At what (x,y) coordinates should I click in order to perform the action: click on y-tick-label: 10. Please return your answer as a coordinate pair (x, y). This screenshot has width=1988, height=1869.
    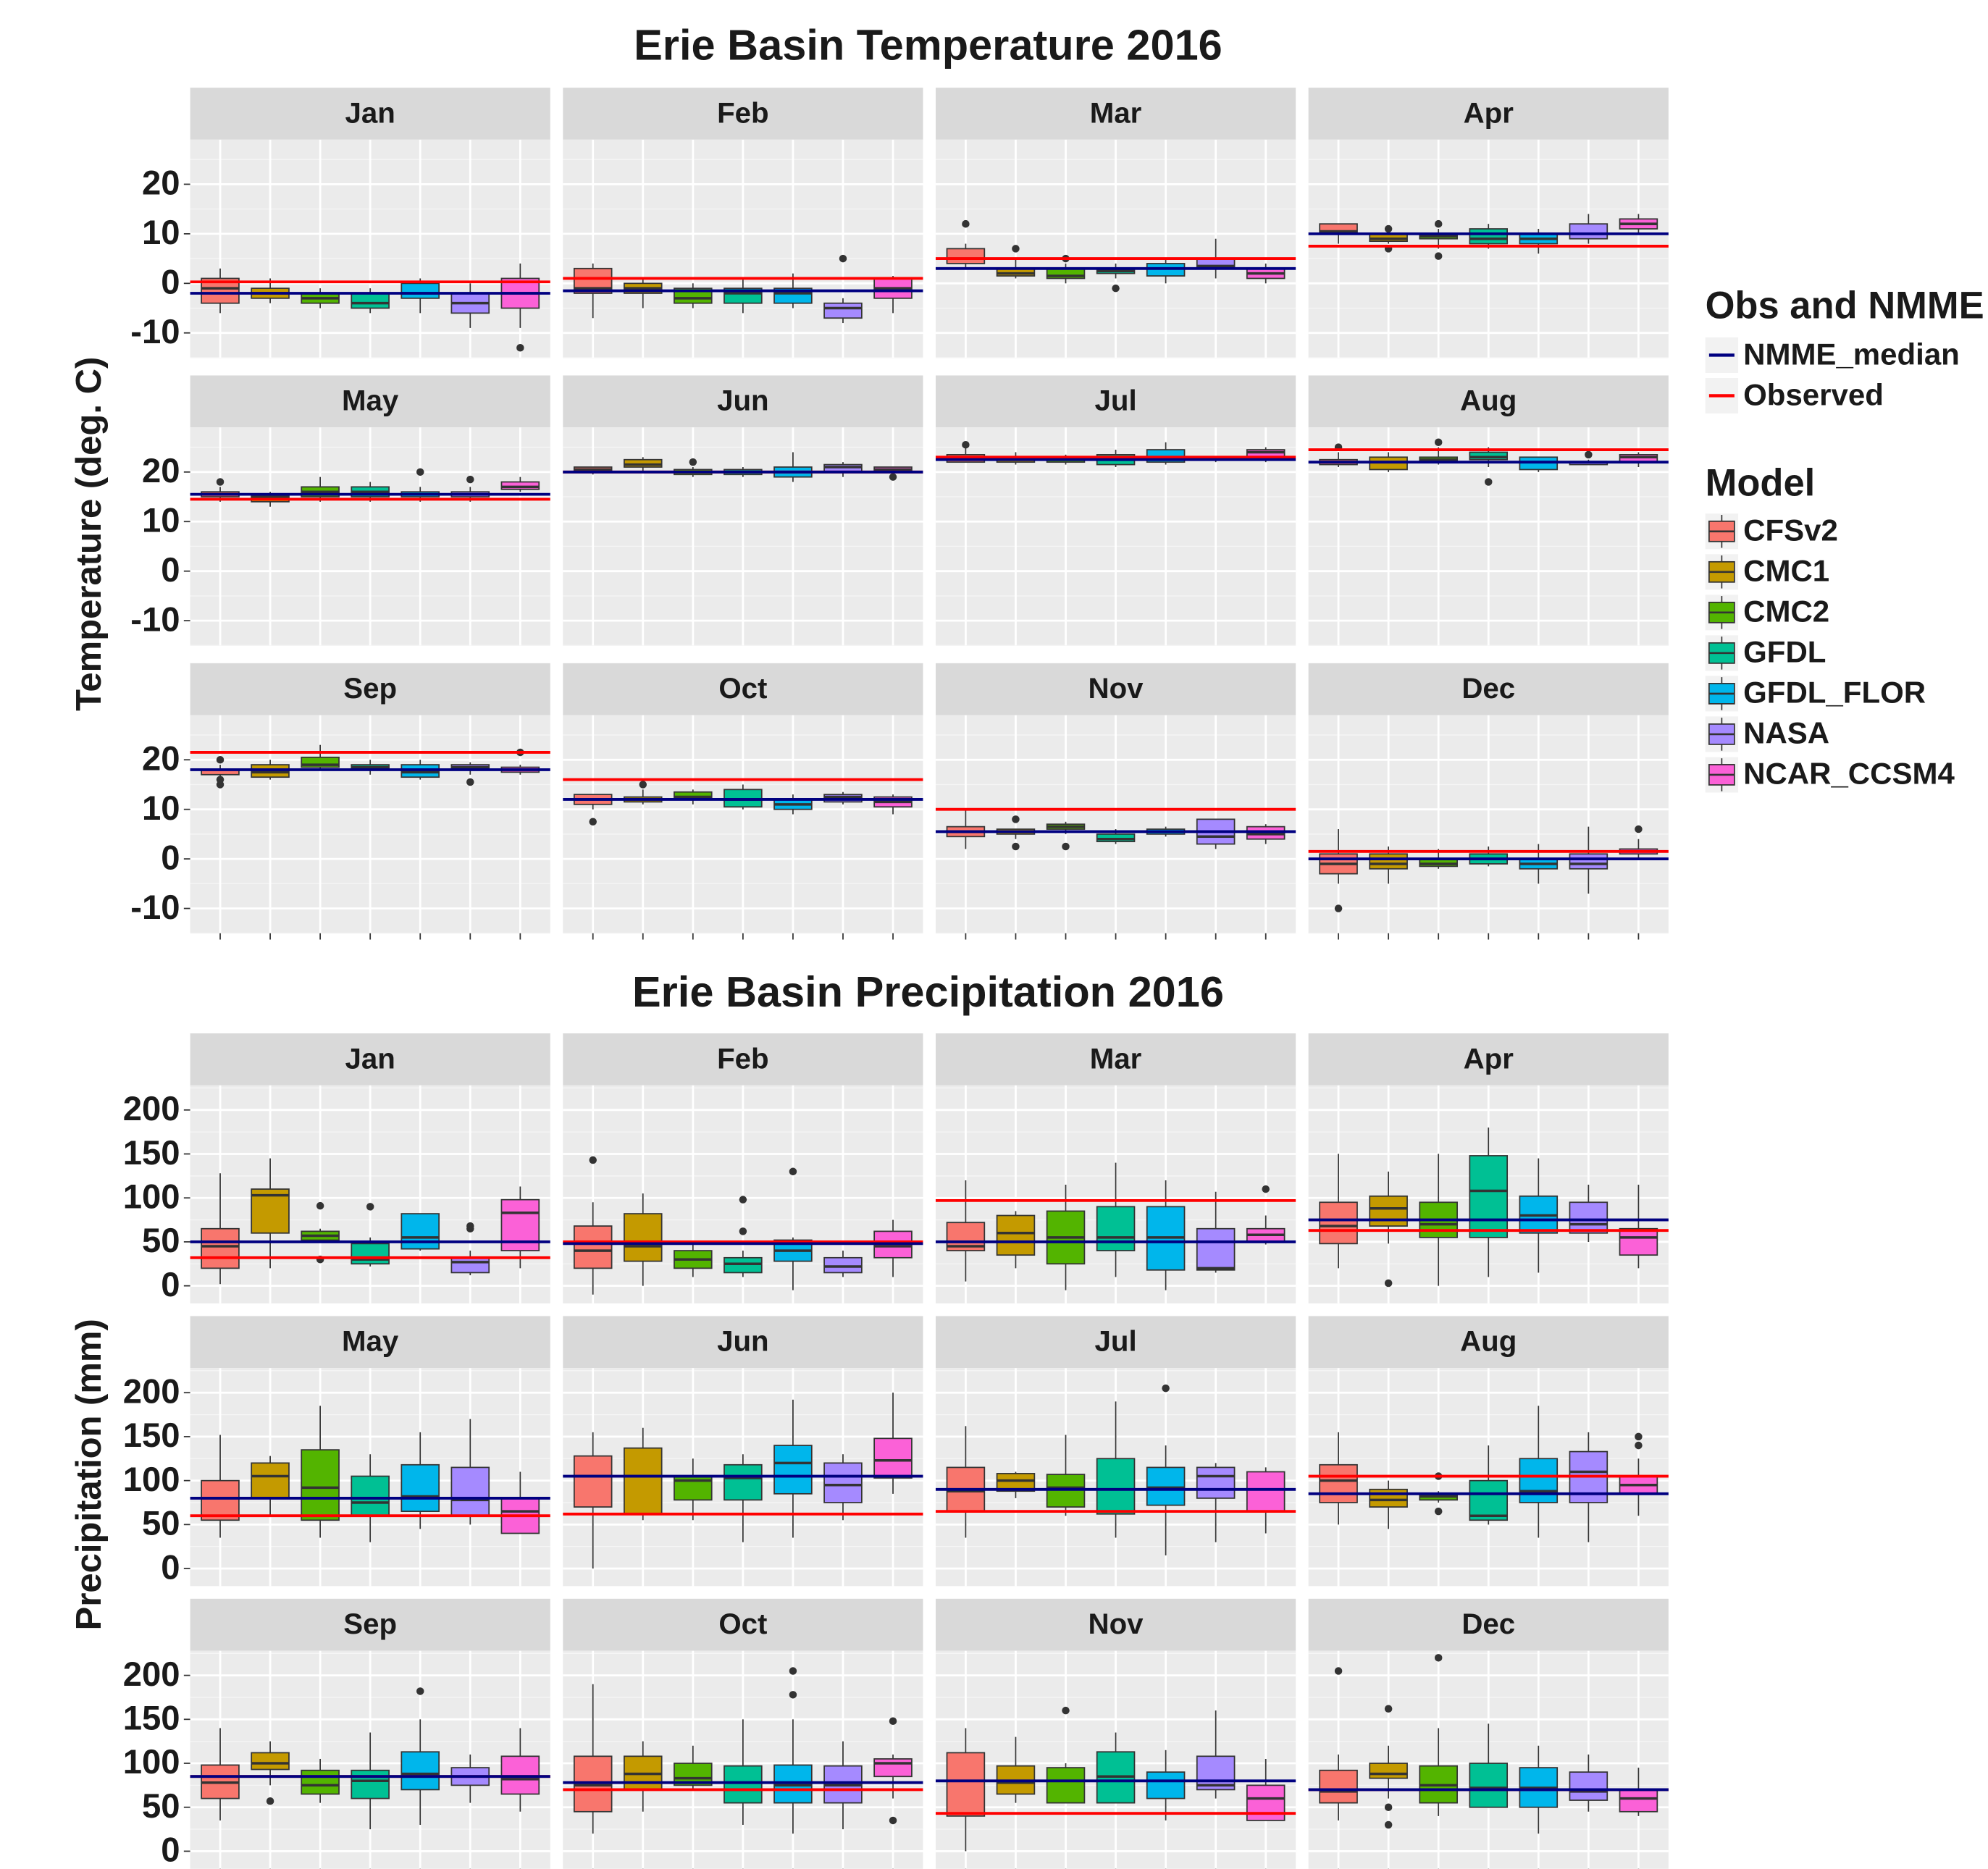
    Looking at the image, I should click on (161, 521).